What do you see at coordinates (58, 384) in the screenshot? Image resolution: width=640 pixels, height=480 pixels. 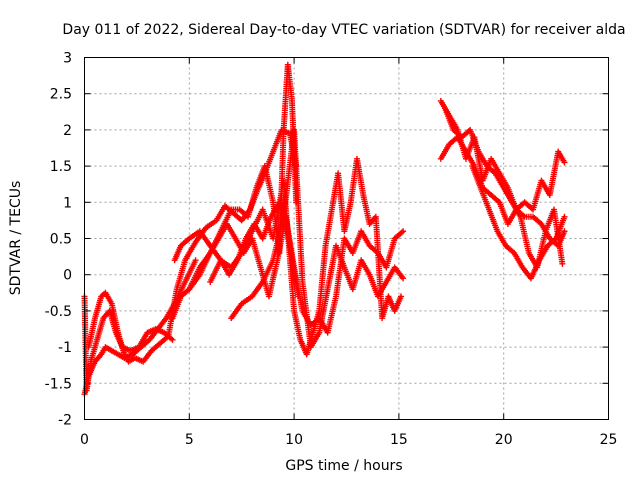 I see `y-tick-label: -1.5` at bounding box center [58, 384].